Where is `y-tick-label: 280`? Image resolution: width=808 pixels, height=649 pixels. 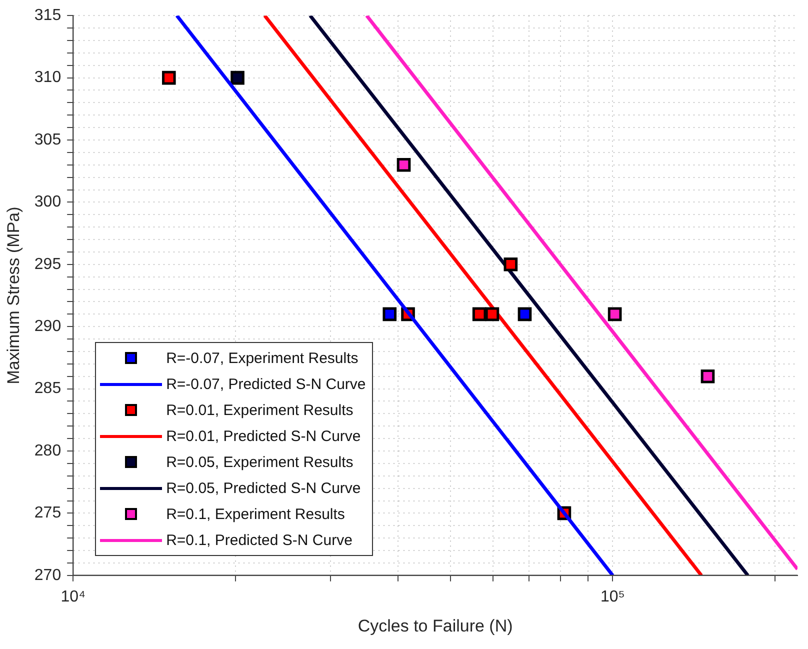 y-tick-label: 280 is located at coordinates (48, 451).